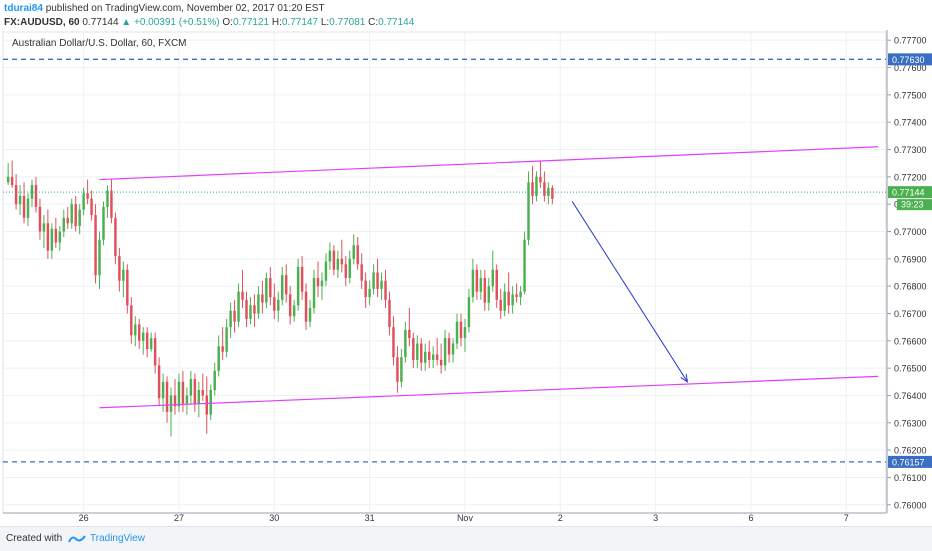 The image size is (932, 551). Describe the element at coordinates (910, 505) in the screenshot. I see `y-tick-label: 0.76000` at that location.